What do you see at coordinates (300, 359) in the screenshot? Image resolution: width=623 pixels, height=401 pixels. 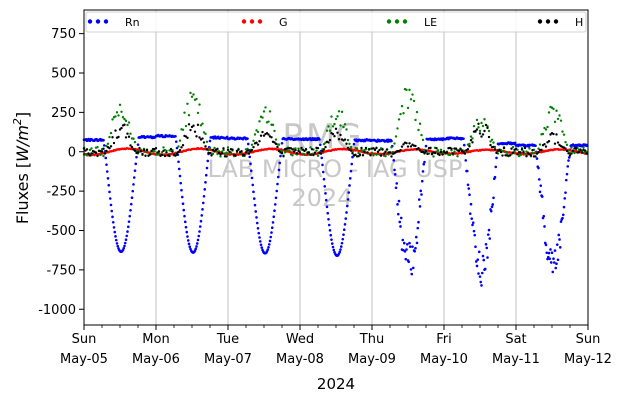 I see `x-tick-label-date: May-08` at bounding box center [300, 359].